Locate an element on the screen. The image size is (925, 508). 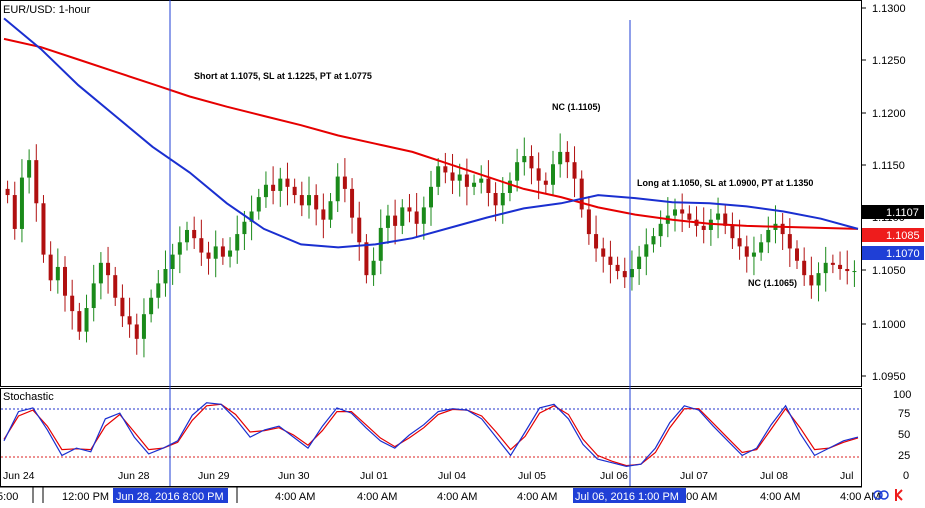
price-tick: 1.1050 is located at coordinates (889, 271).